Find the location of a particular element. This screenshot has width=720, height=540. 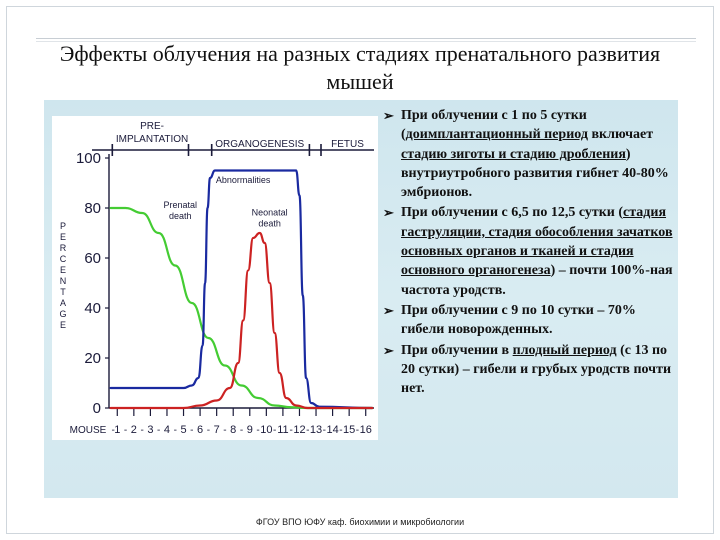

bullet-text: При облучении в is located at coordinates (457, 350).